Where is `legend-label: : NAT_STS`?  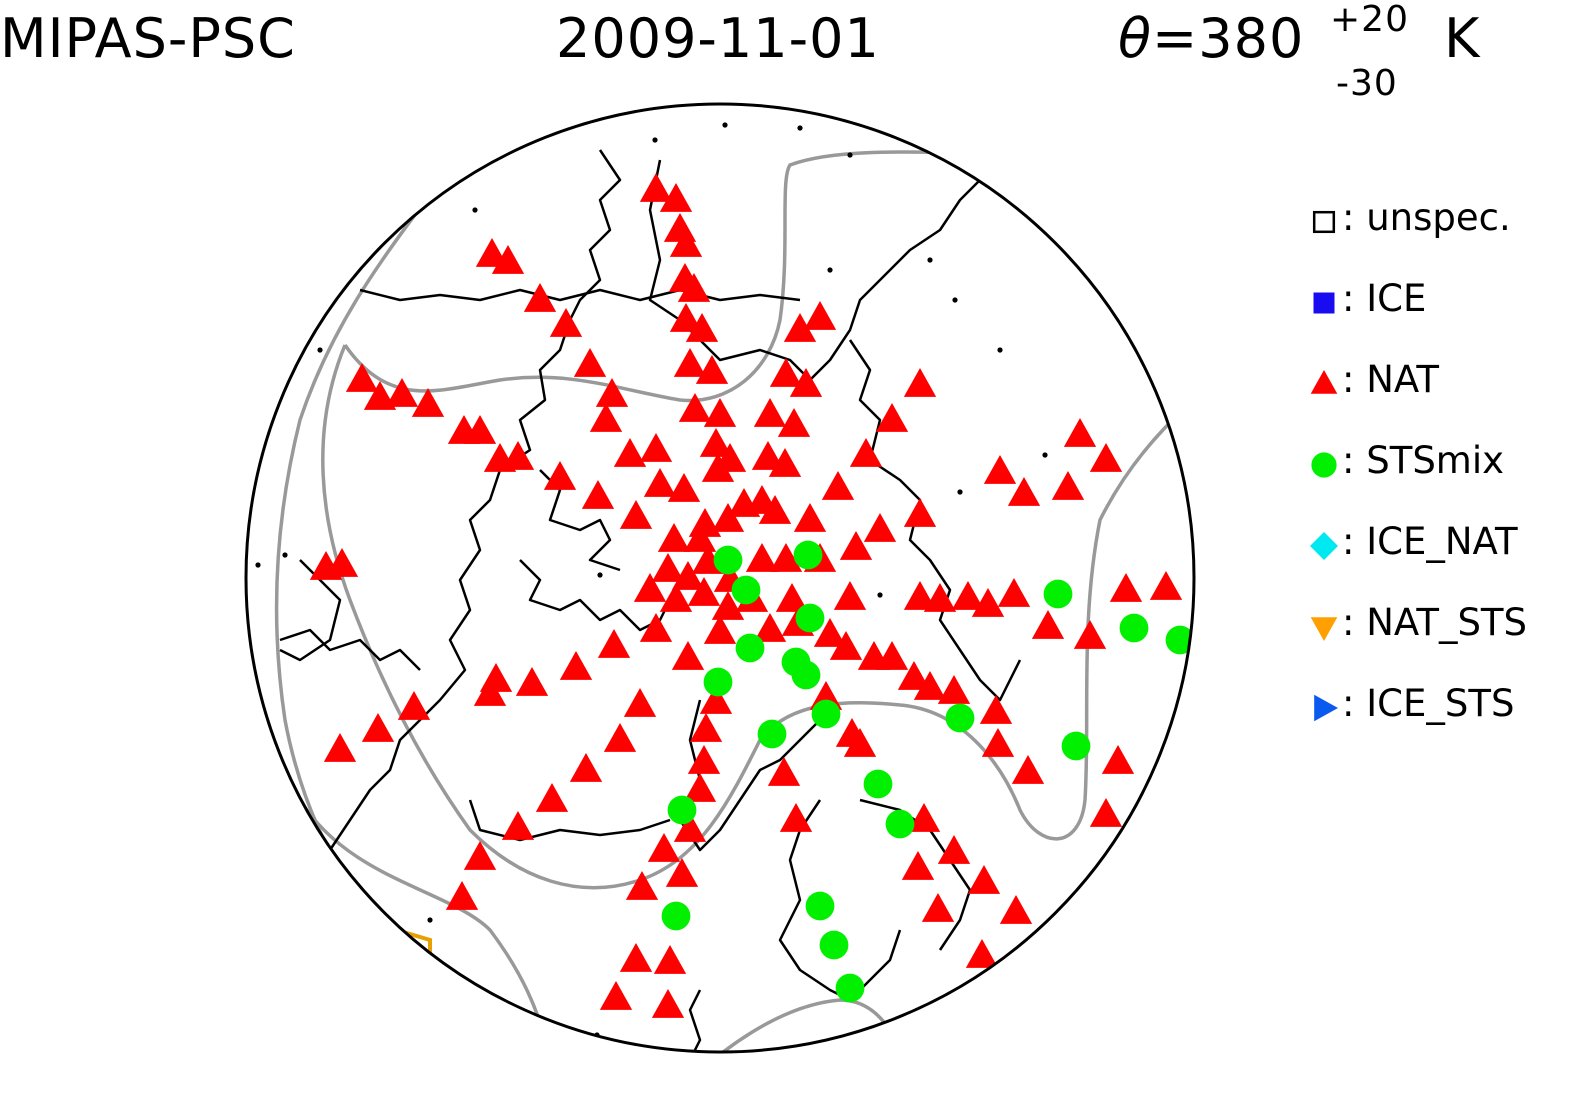
legend-label: : NAT_STS is located at coordinates (1435, 622).